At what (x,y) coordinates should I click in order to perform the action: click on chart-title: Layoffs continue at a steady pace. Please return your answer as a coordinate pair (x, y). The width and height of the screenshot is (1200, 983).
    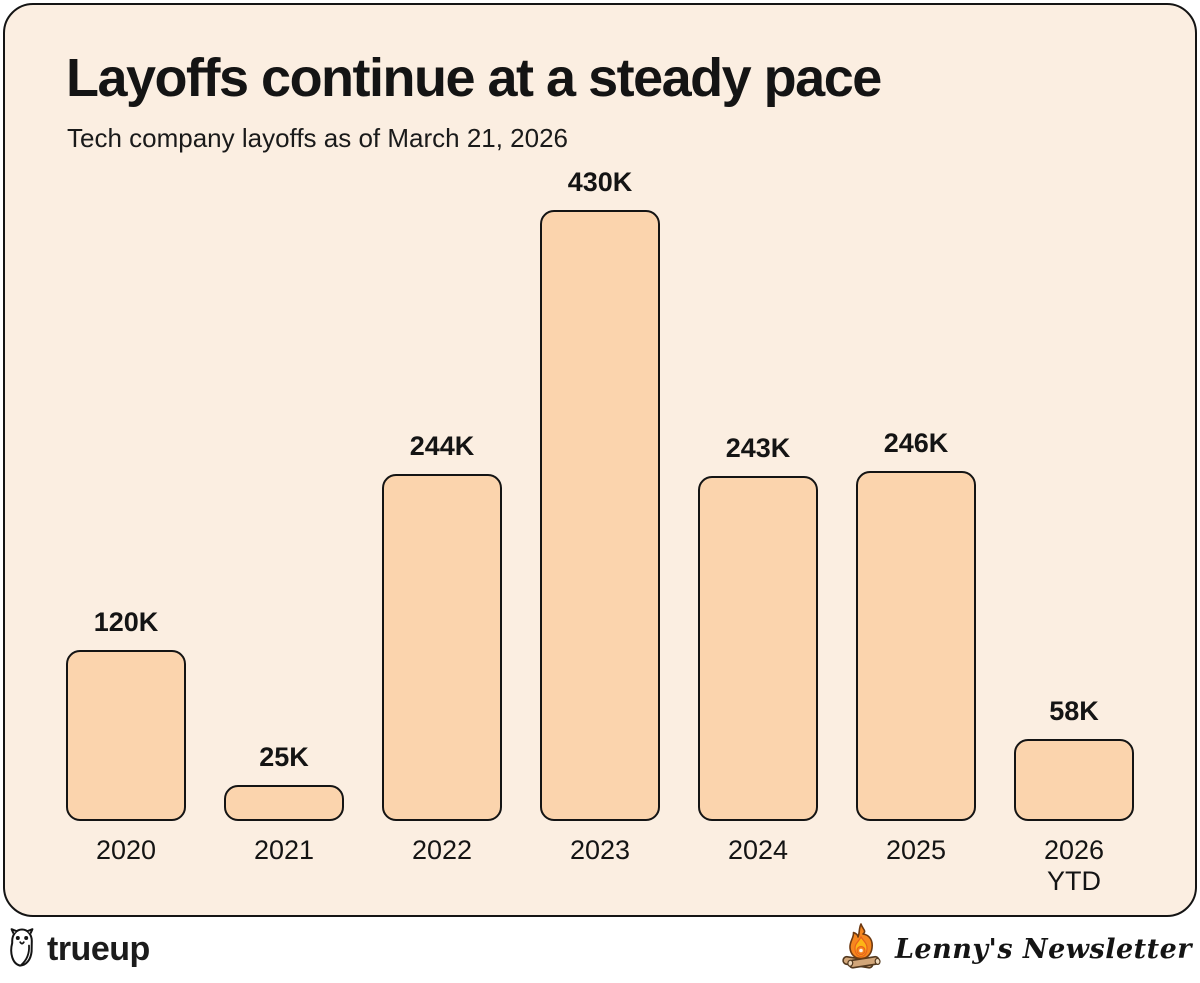
    Looking at the image, I should click on (474, 78).